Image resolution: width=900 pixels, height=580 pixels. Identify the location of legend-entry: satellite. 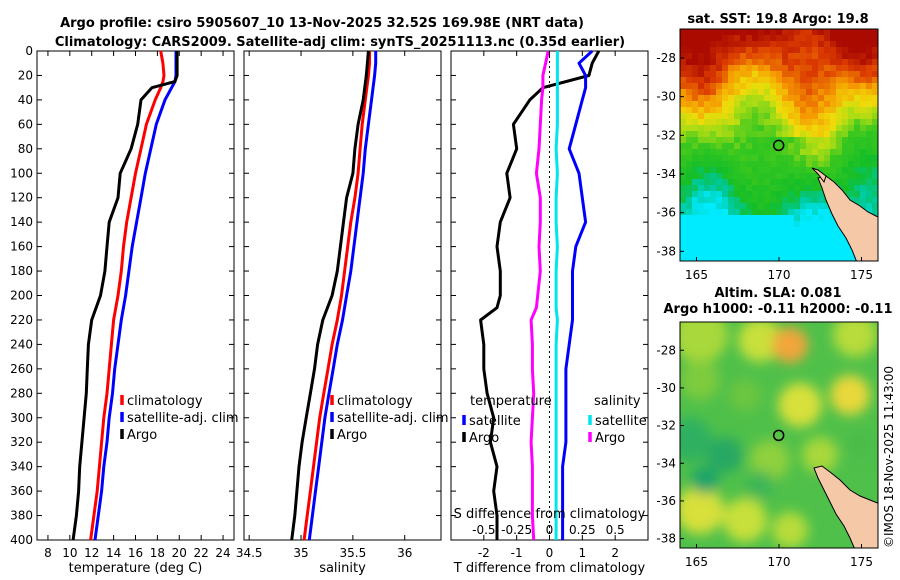
(495, 421).